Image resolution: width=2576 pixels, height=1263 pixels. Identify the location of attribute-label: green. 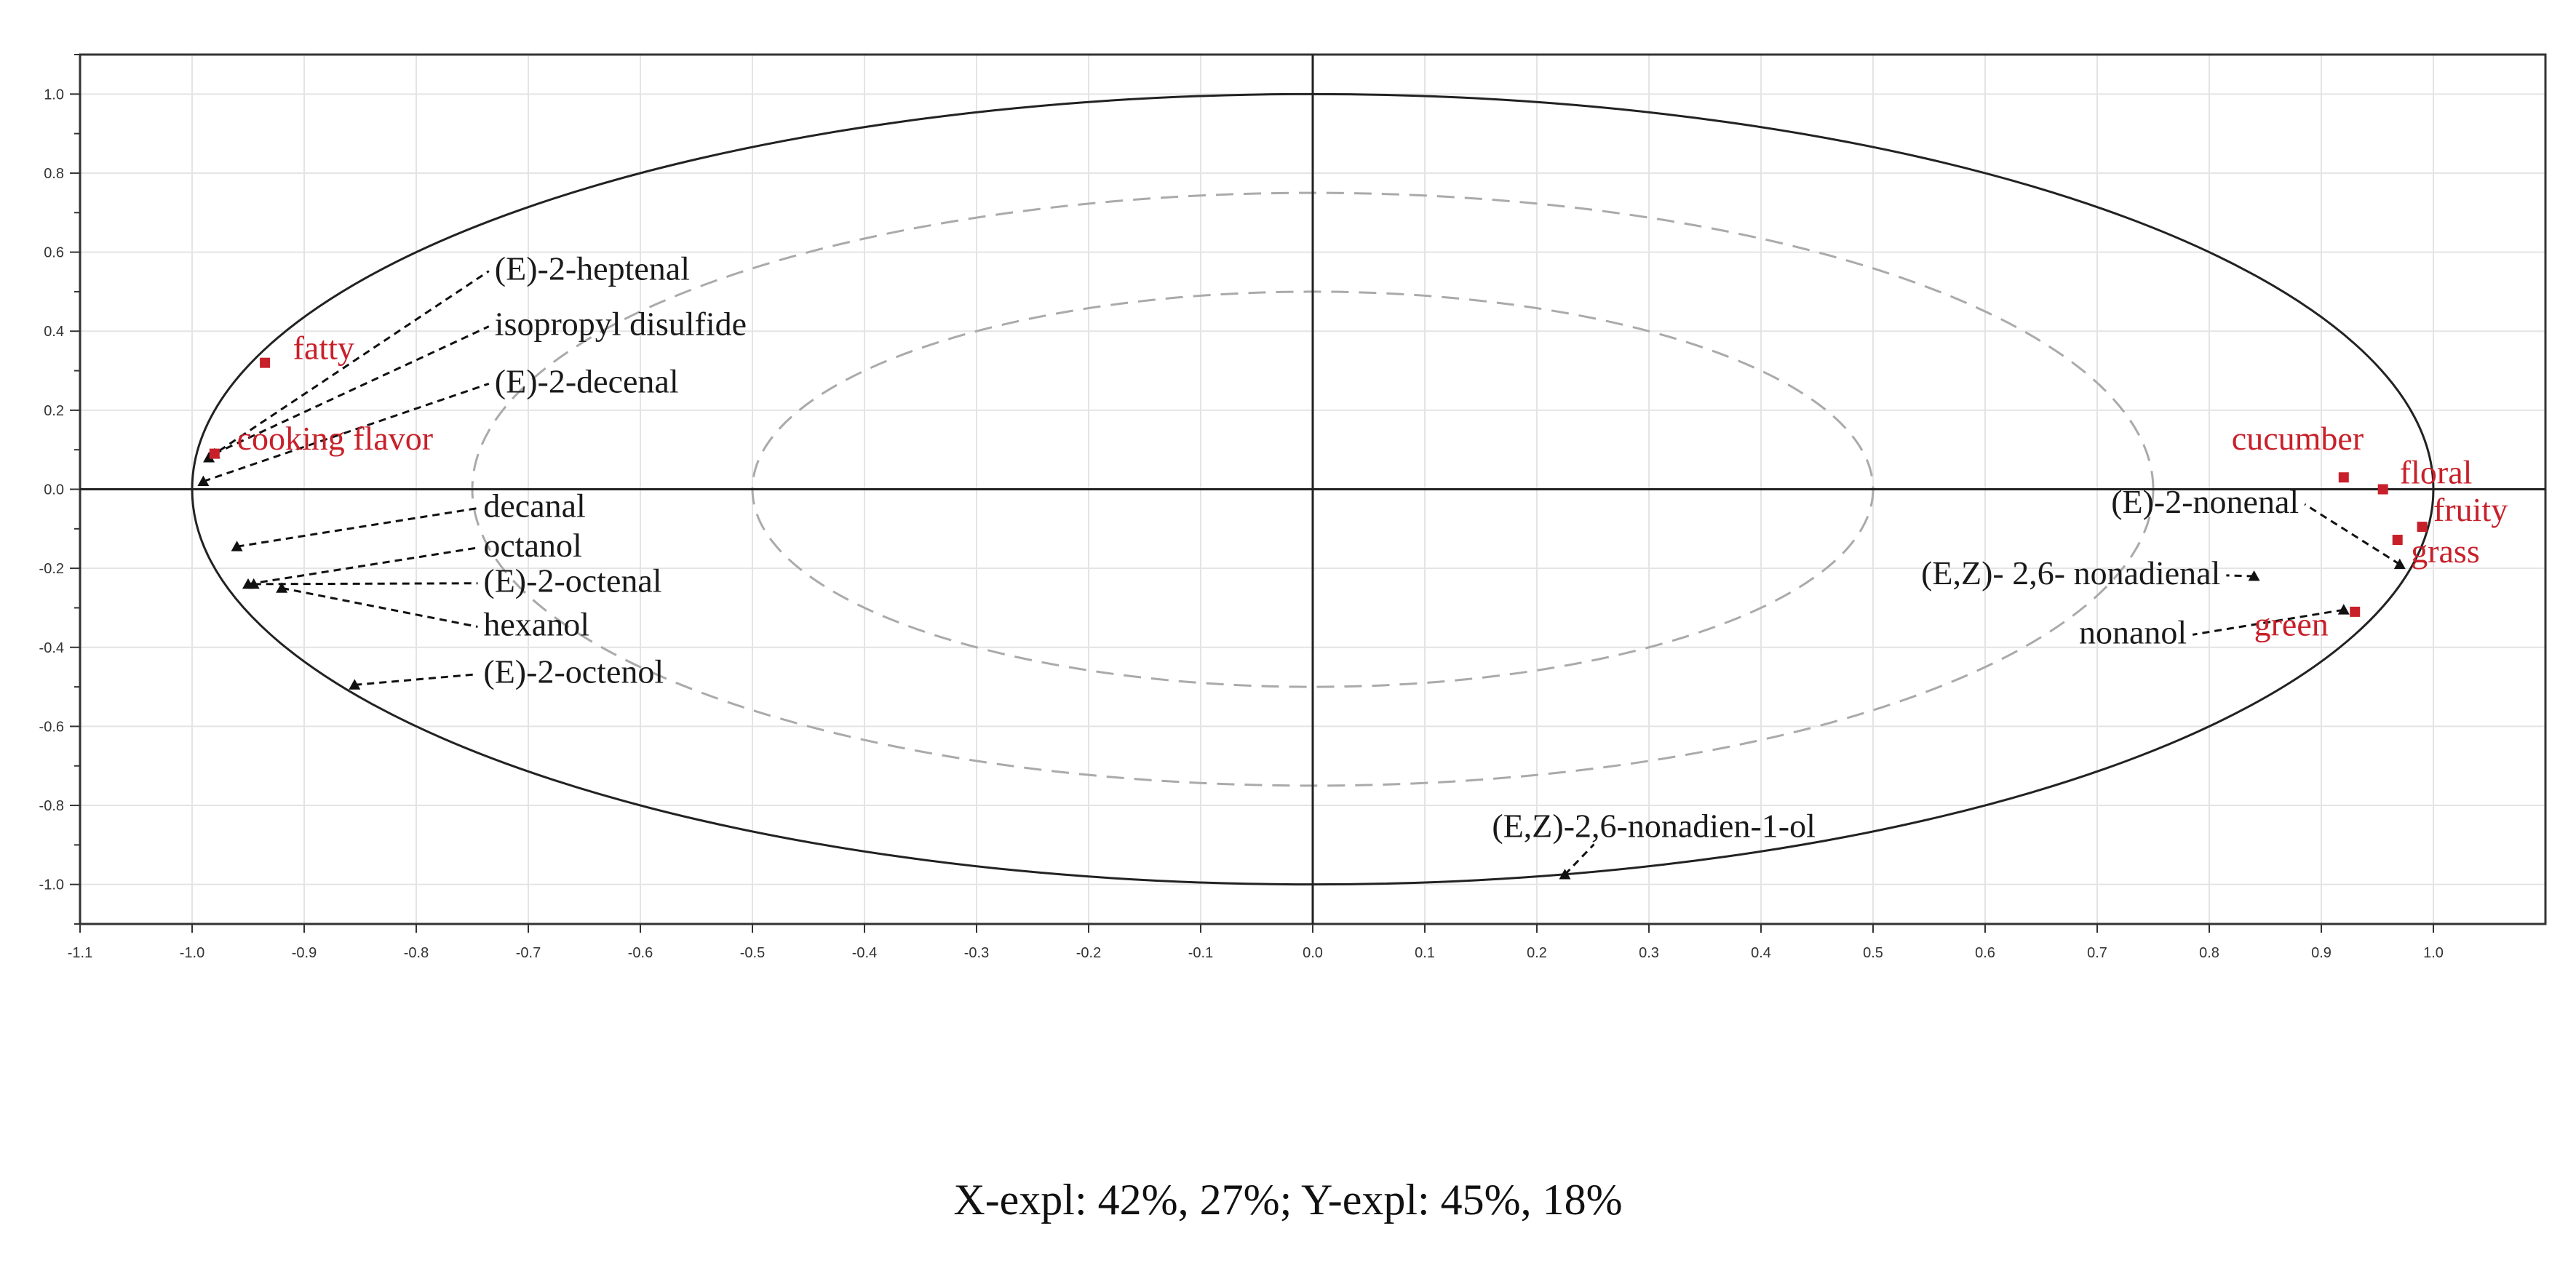
(2291, 623).